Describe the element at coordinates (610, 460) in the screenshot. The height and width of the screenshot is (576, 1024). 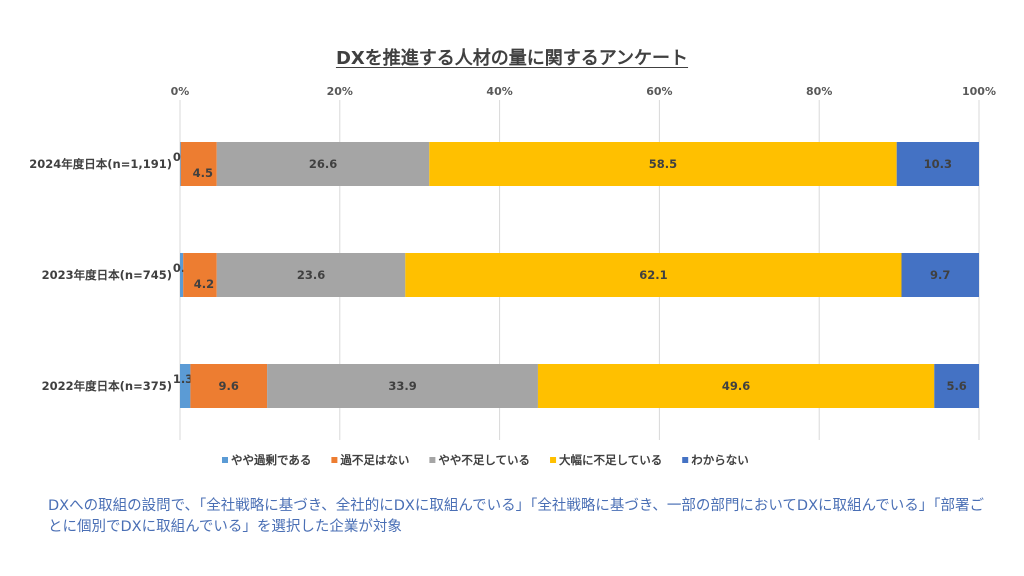
I see `legend-label: 大幅に不足している` at that location.